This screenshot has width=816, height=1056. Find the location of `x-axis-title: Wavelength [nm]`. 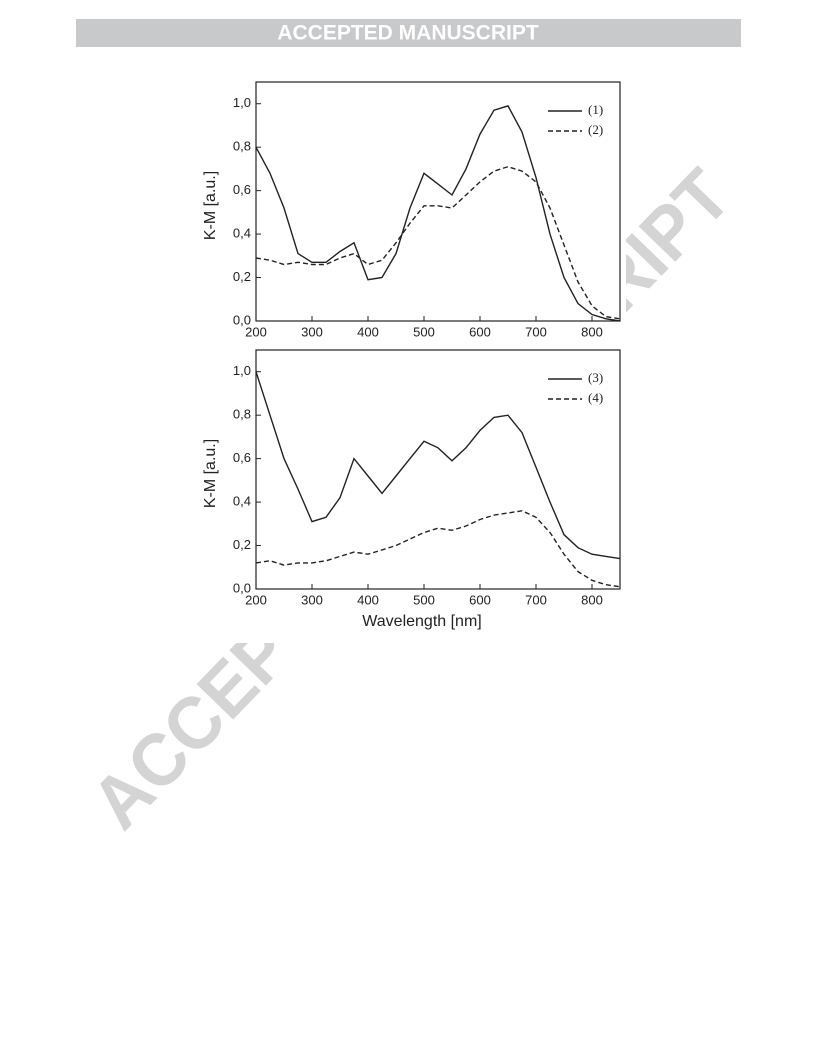

x-axis-title: Wavelength [nm] is located at coordinates (421, 621).